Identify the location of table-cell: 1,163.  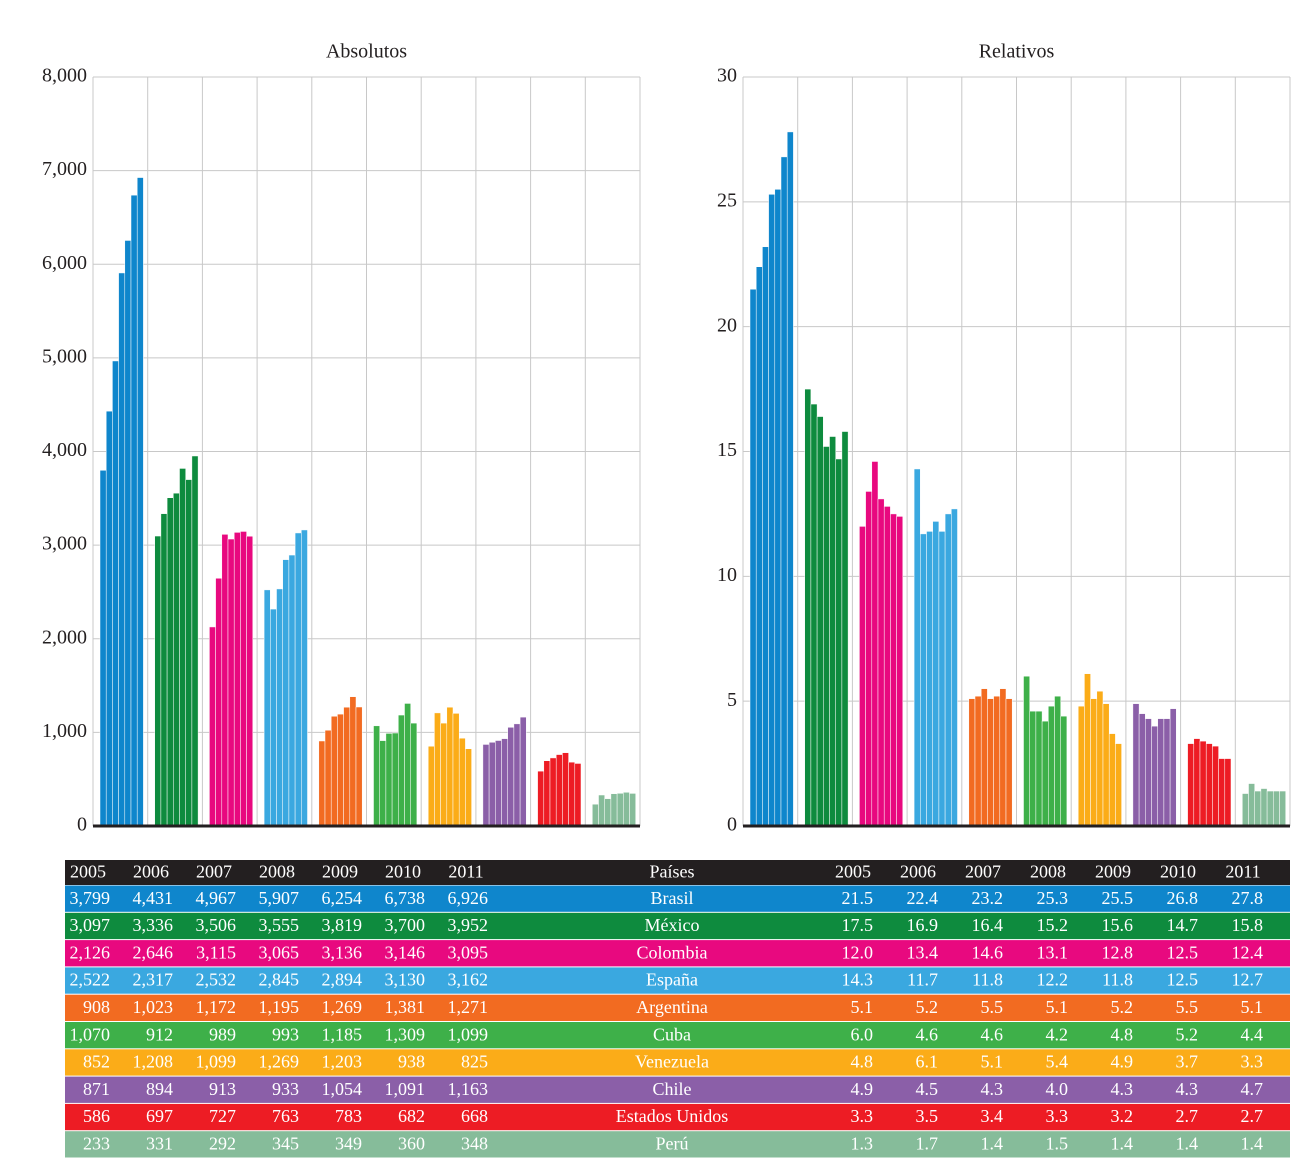
(468, 1089).